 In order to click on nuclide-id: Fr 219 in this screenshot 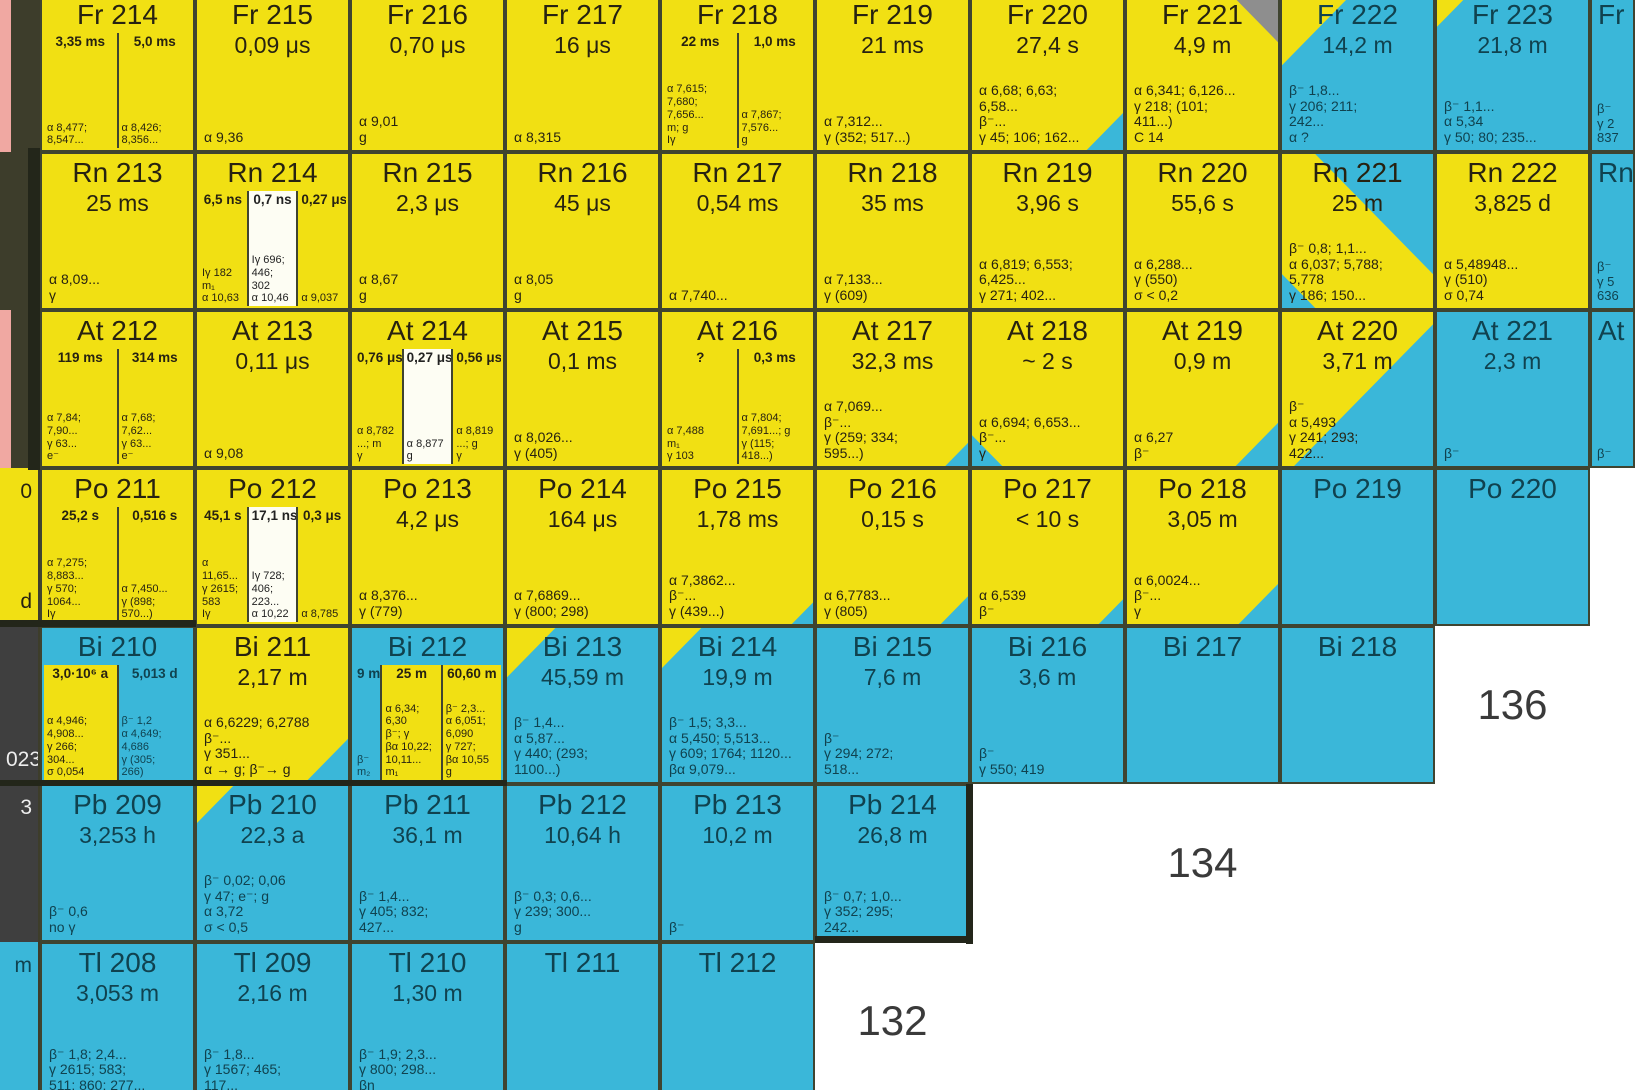, I will do `click(892, 15)`.